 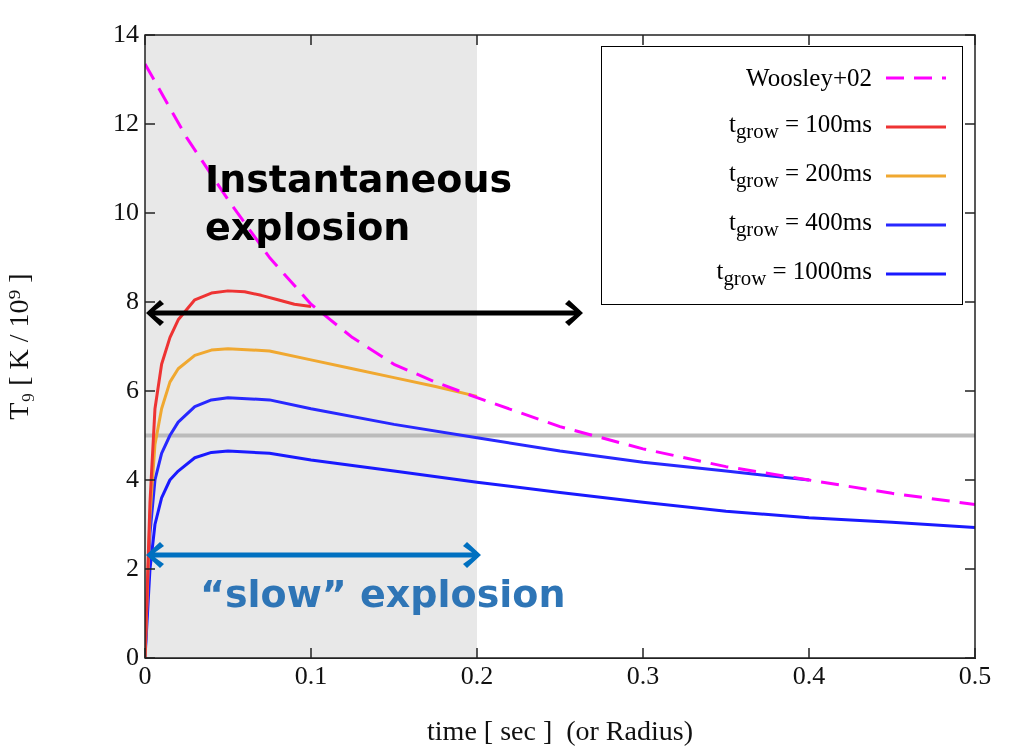 I want to click on y-tick-label: 4, so click(x=132, y=478).